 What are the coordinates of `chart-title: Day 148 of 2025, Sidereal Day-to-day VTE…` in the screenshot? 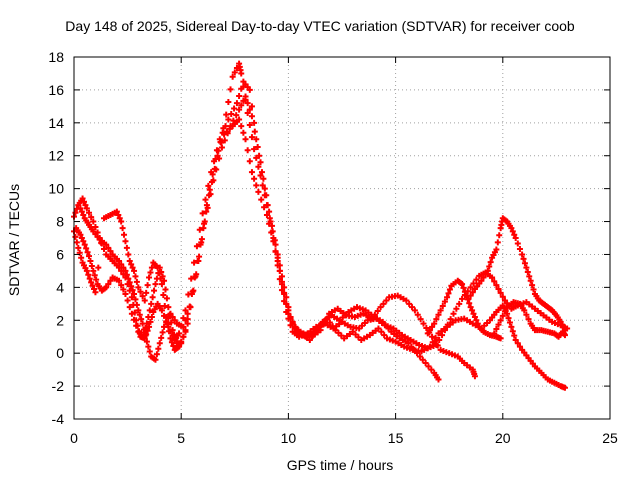 It's located at (320, 26).